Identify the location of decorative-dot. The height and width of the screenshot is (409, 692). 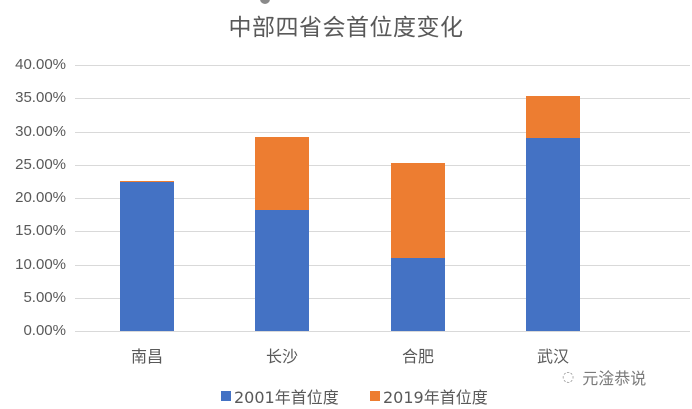
(265, 2).